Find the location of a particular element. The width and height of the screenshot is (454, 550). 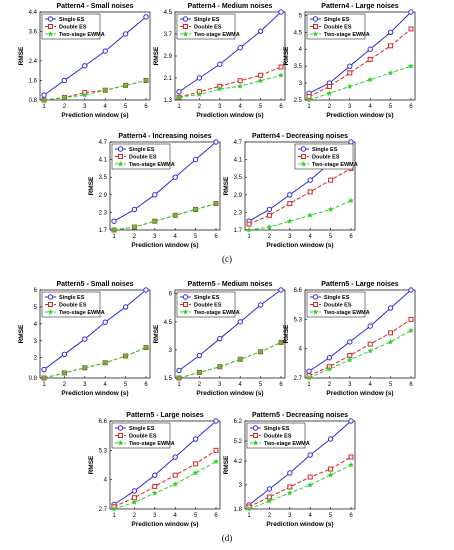

y-tick-label: 5 is located at coordinates (36, 308).